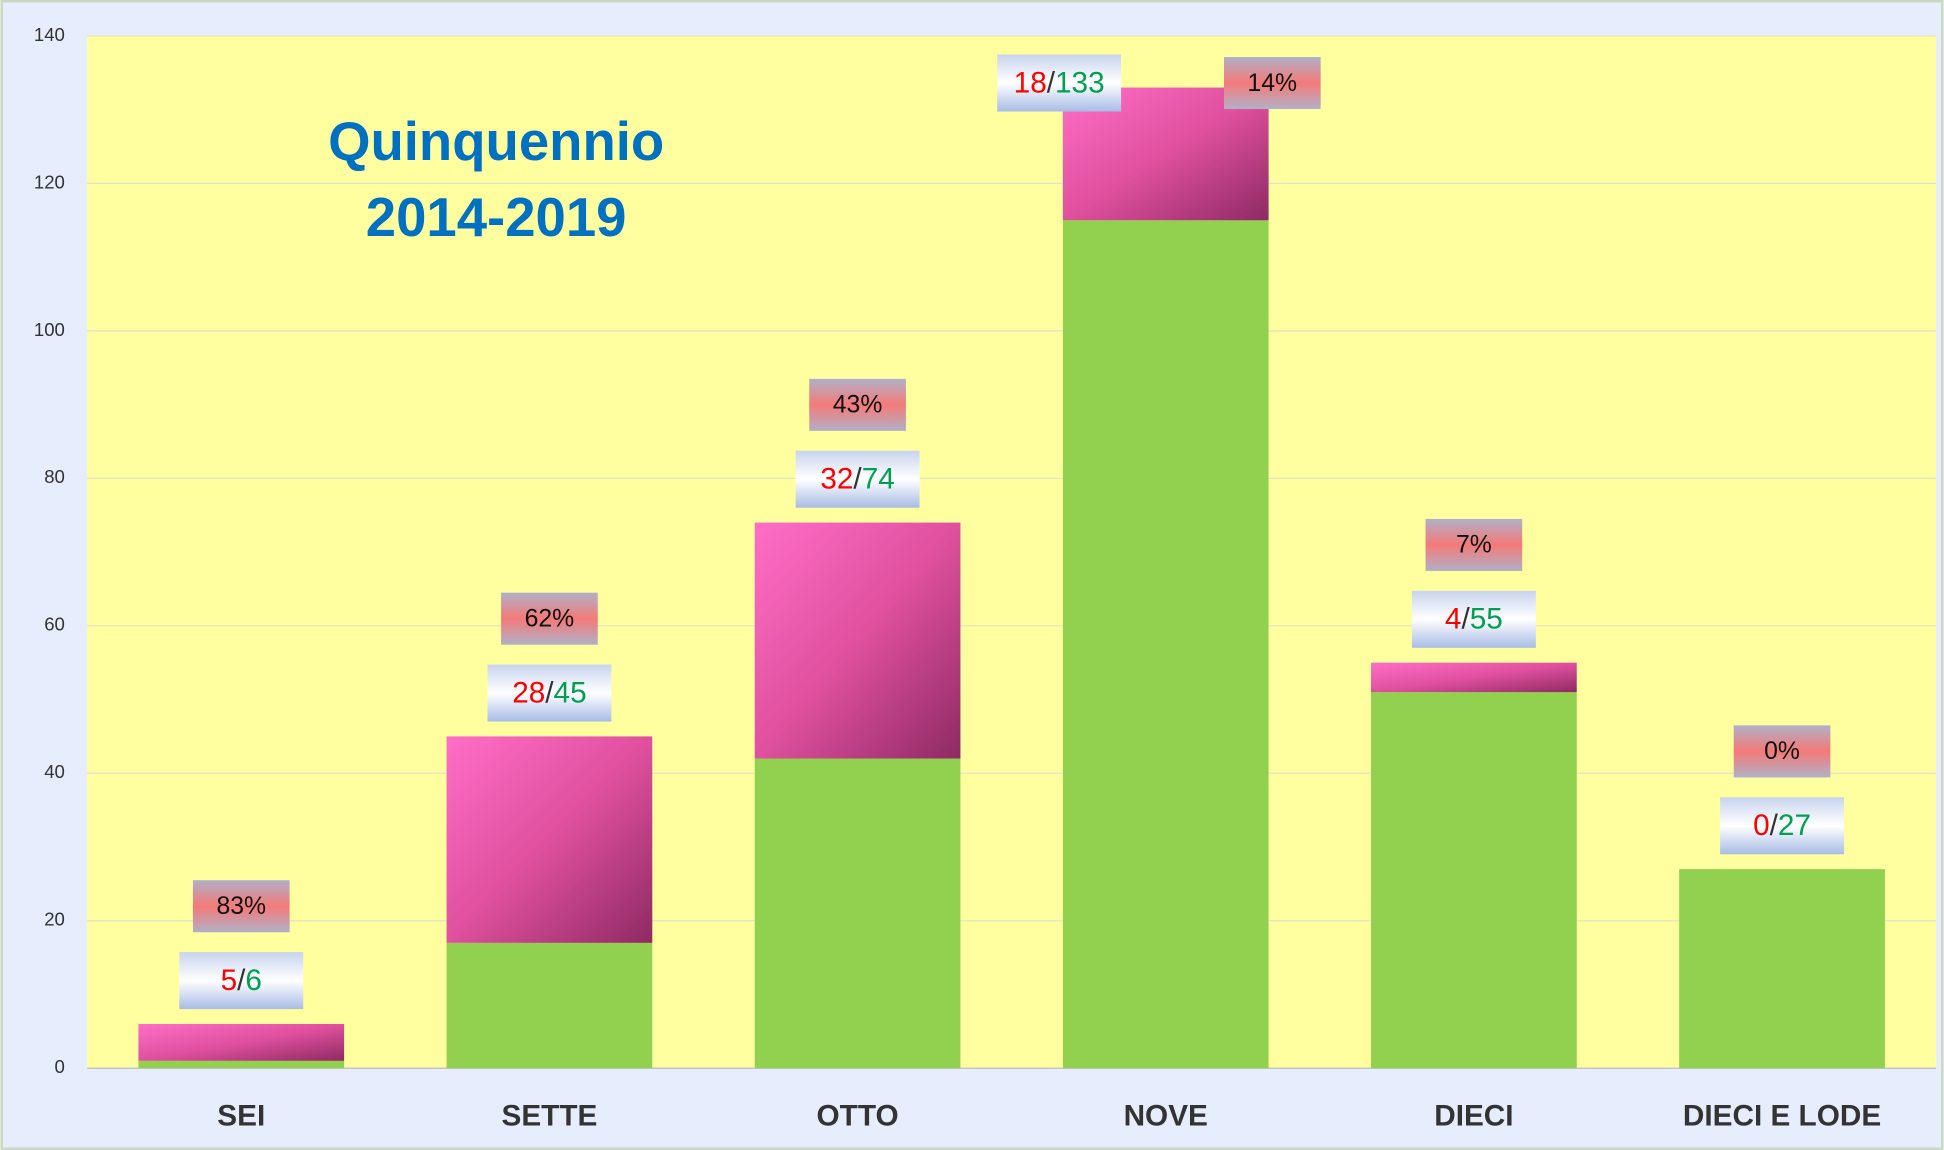  I want to click on x-tick-label: DIECI E LODE, so click(1782, 1116).